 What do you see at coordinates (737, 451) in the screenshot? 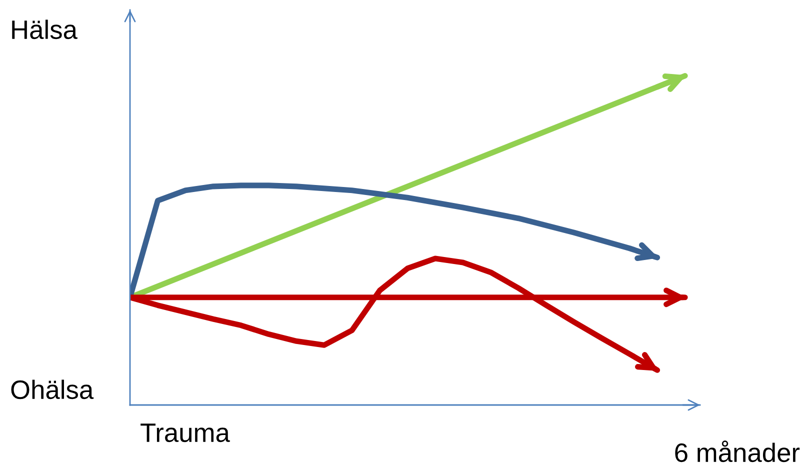
I see `text: 6 månader` at bounding box center [737, 451].